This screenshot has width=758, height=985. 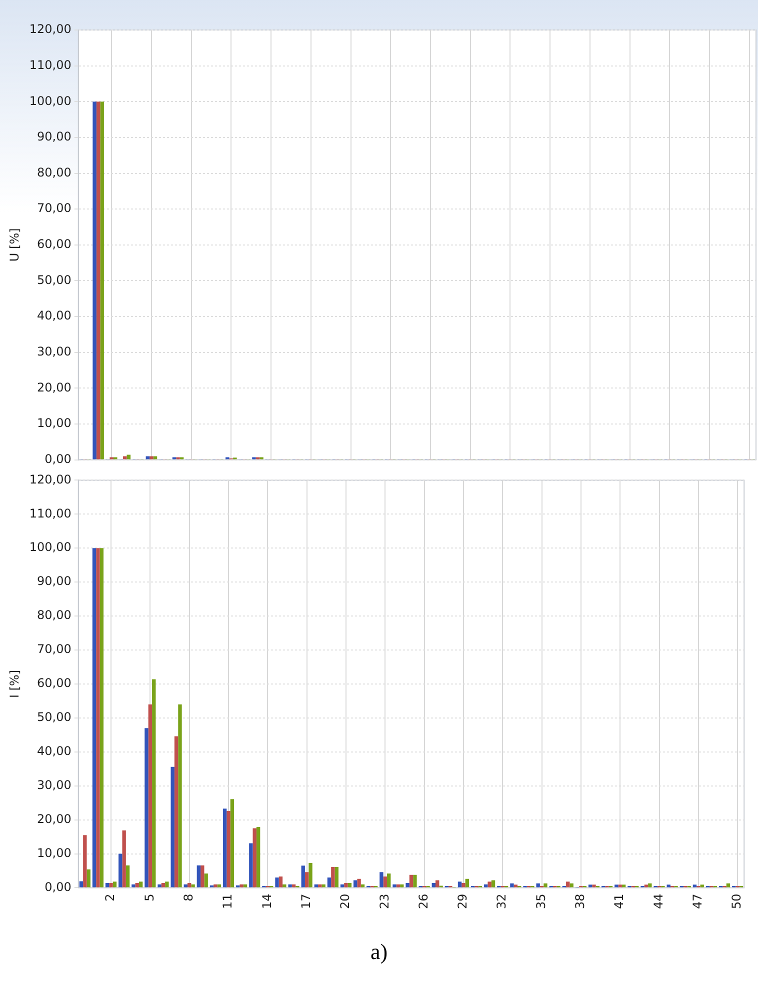 I want to click on x-tick-label: 5, so click(x=149, y=898).